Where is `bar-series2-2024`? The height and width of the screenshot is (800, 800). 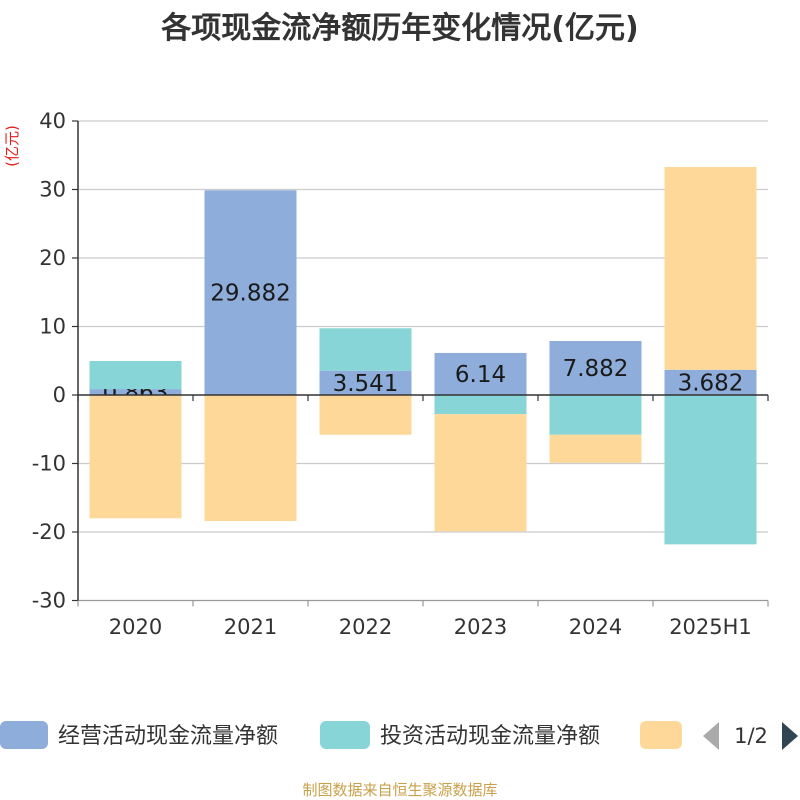
bar-series2-2024 is located at coordinates (595, 415).